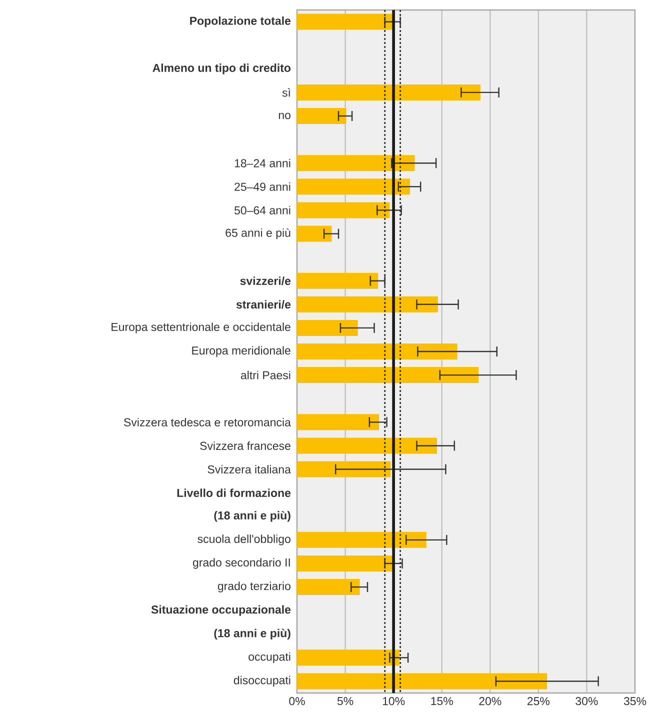  What do you see at coordinates (221, 610) in the screenshot?
I see `y-tick-label: Situazione occupazionale` at bounding box center [221, 610].